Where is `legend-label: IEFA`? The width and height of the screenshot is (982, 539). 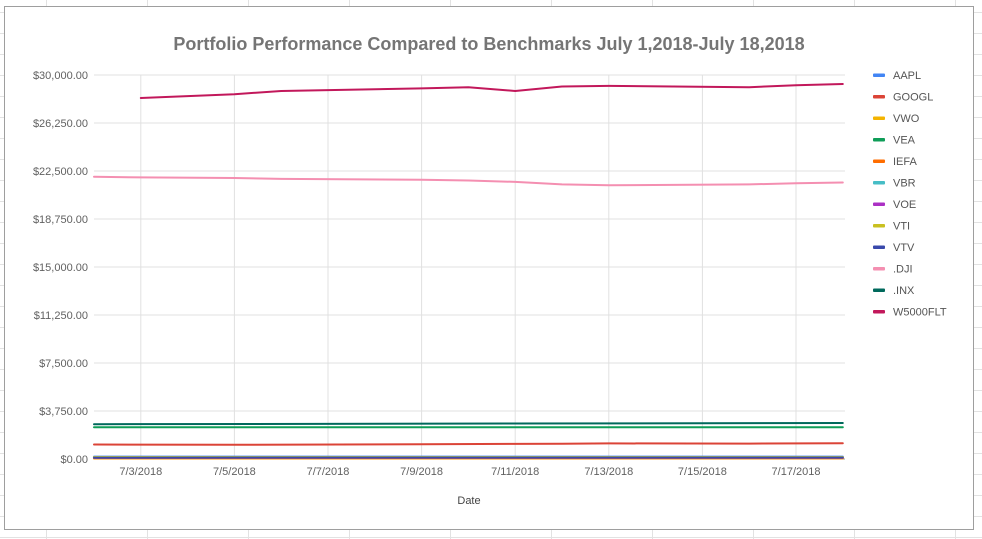
legend-label: IEFA is located at coordinates (905, 162).